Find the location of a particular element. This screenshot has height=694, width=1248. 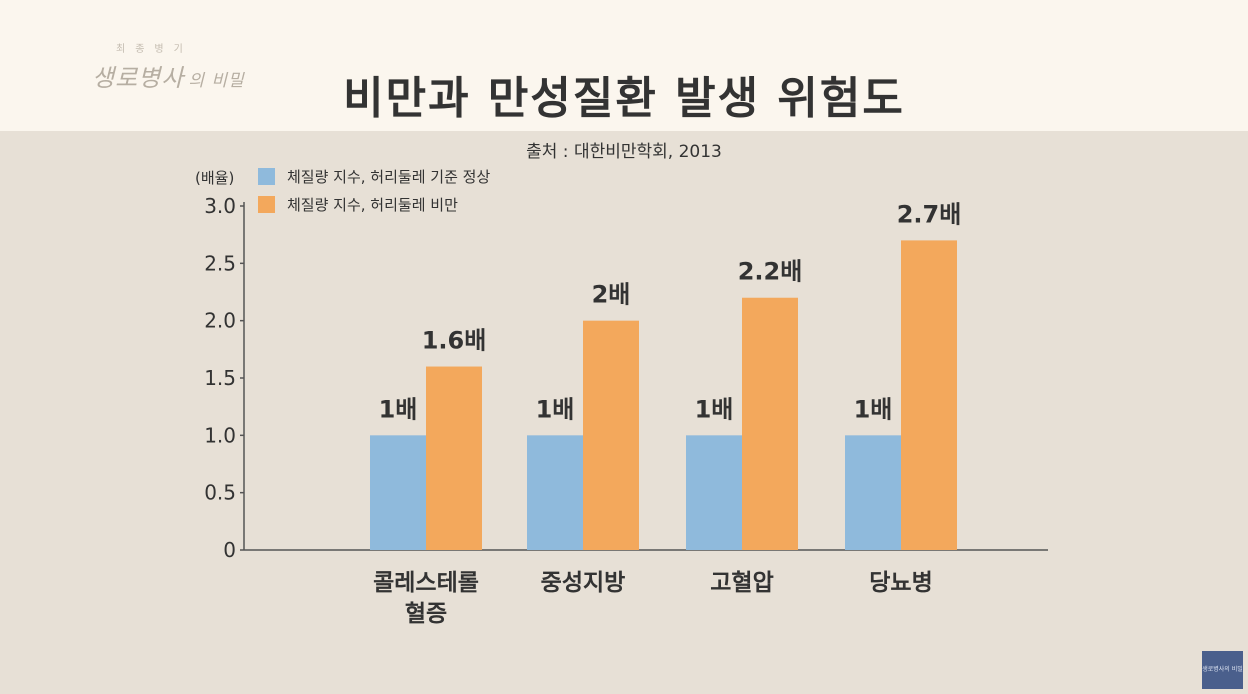

chart-source: 출처 : 대한비만학회, 2013 is located at coordinates (624, 152).